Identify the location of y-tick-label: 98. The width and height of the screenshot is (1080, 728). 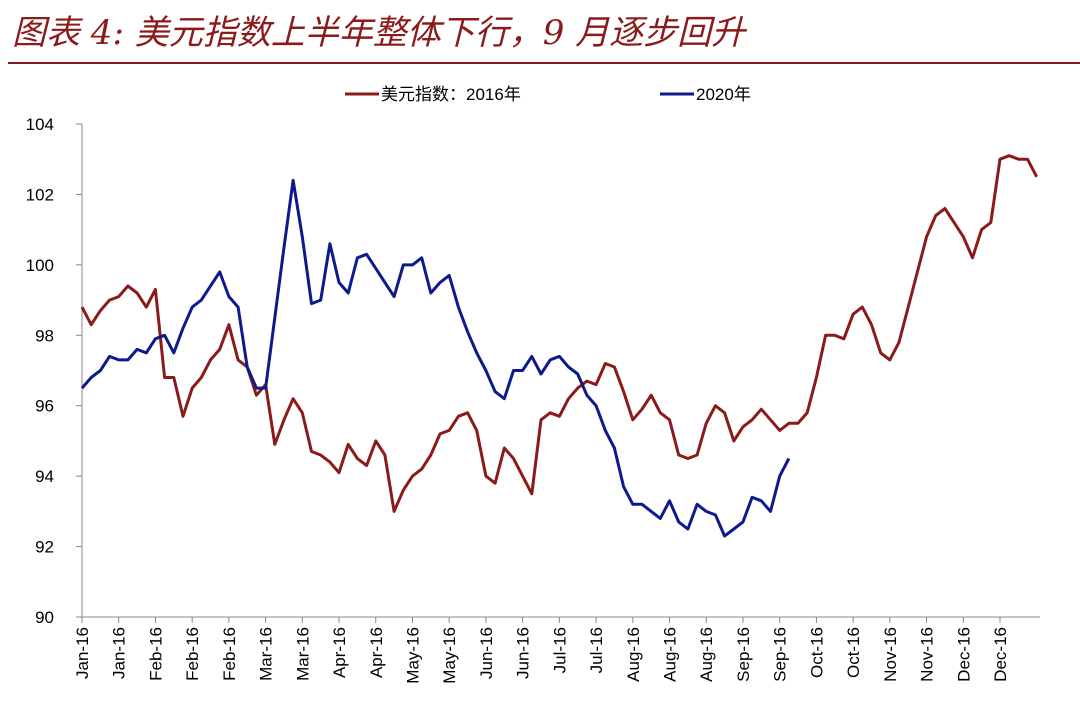
(44, 335).